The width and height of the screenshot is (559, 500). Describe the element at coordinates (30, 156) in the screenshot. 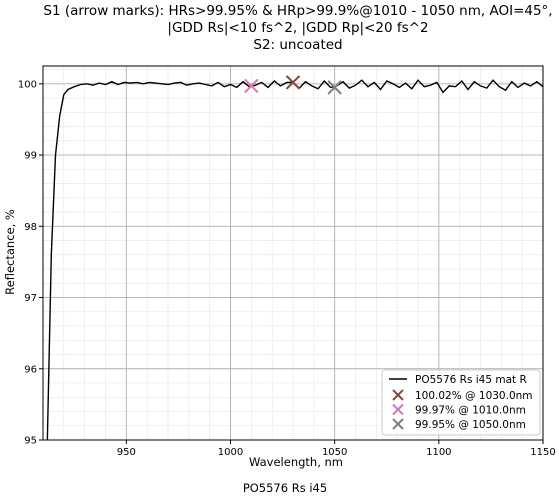

I see `y-tick-label: 99` at that location.